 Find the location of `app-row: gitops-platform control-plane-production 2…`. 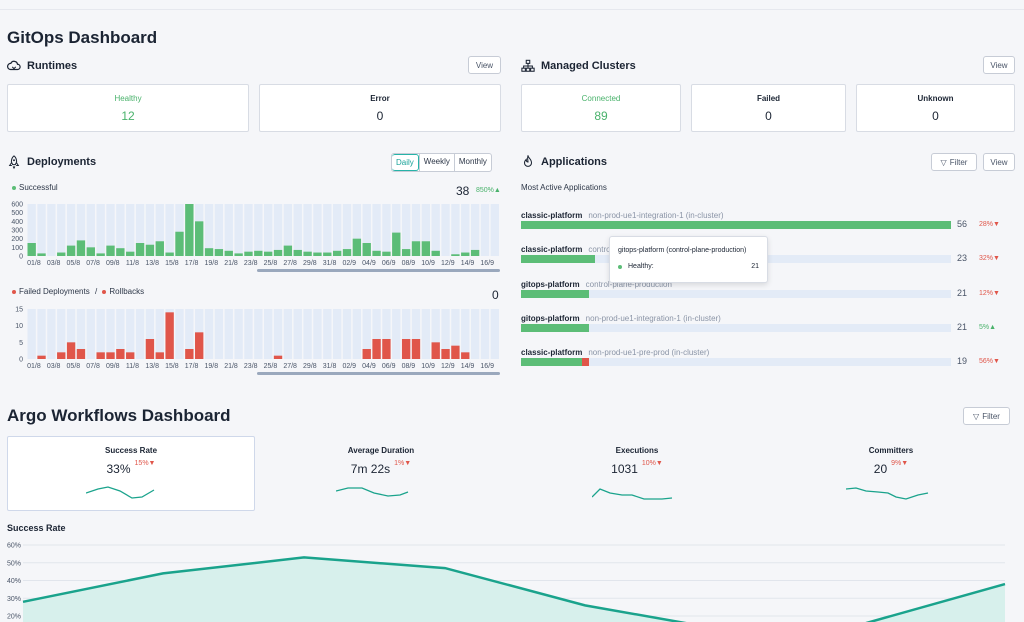

app-row: gitops-platform control-plane-production 2… is located at coordinates (768, 287).